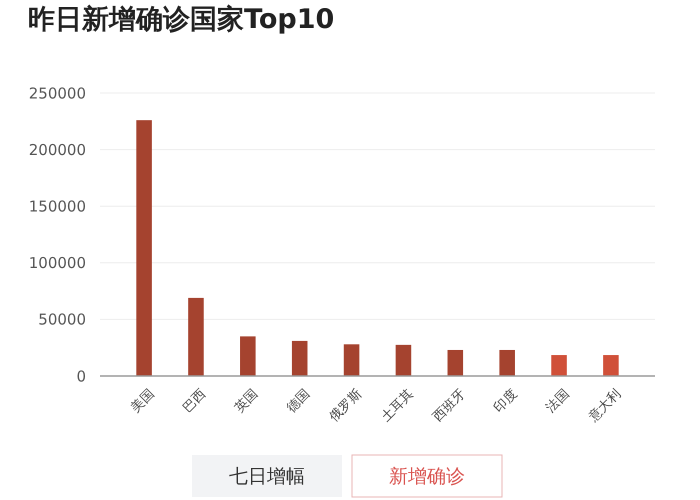 The width and height of the screenshot is (700, 500). What do you see at coordinates (397, 405) in the screenshot?
I see `x-tick-label: 土耳其` at bounding box center [397, 405].